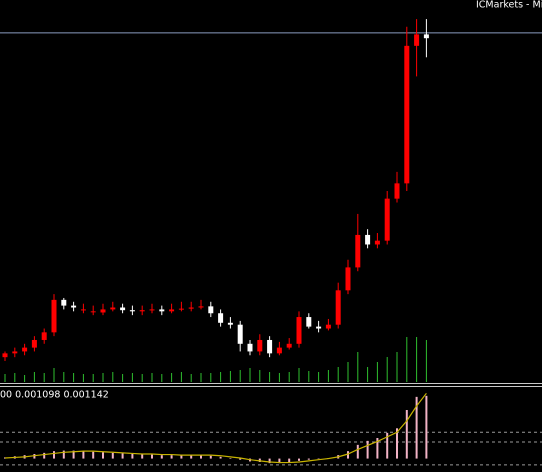 This screenshot has height=472, width=542. I want to click on broker-label: ICMarkets - Mi, so click(509, 5).